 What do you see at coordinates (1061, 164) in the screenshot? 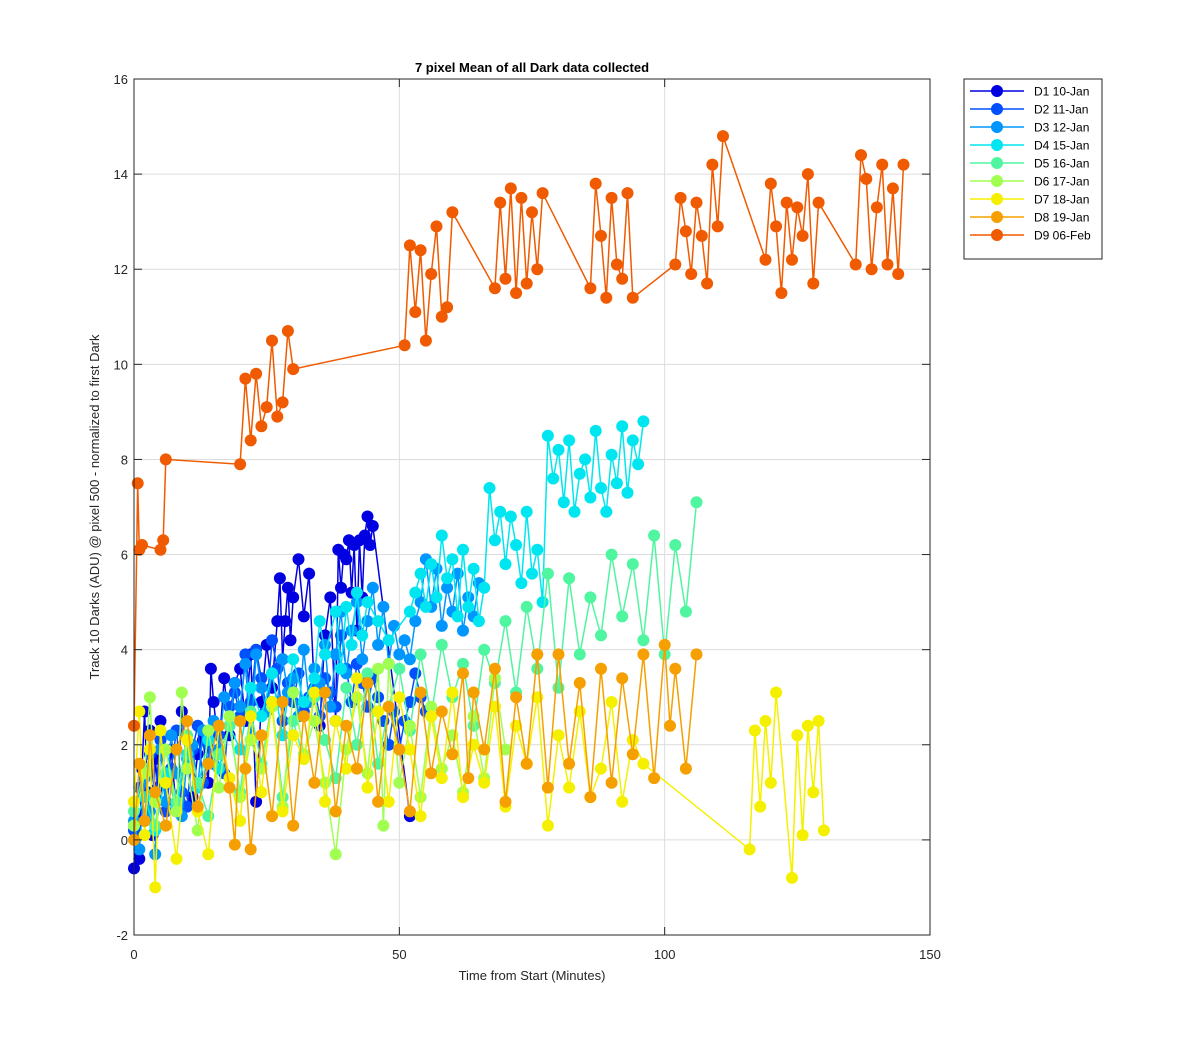
I see `legend-label: D5 16-Jan` at bounding box center [1061, 164].